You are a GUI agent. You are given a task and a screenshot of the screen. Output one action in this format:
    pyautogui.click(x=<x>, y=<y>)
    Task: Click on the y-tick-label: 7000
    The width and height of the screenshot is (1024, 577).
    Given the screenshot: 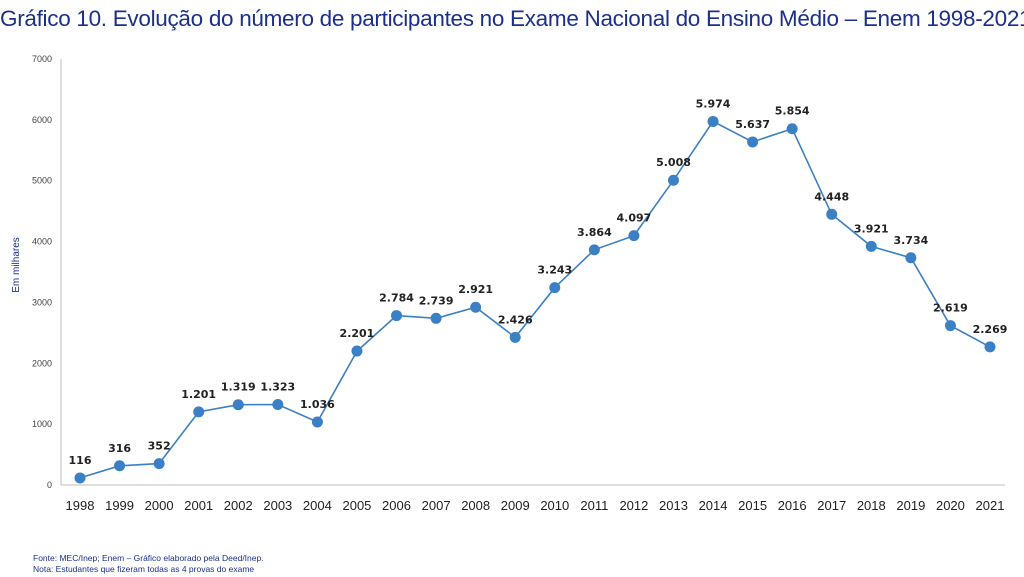 What is the action you would take?
    pyautogui.click(x=42, y=59)
    